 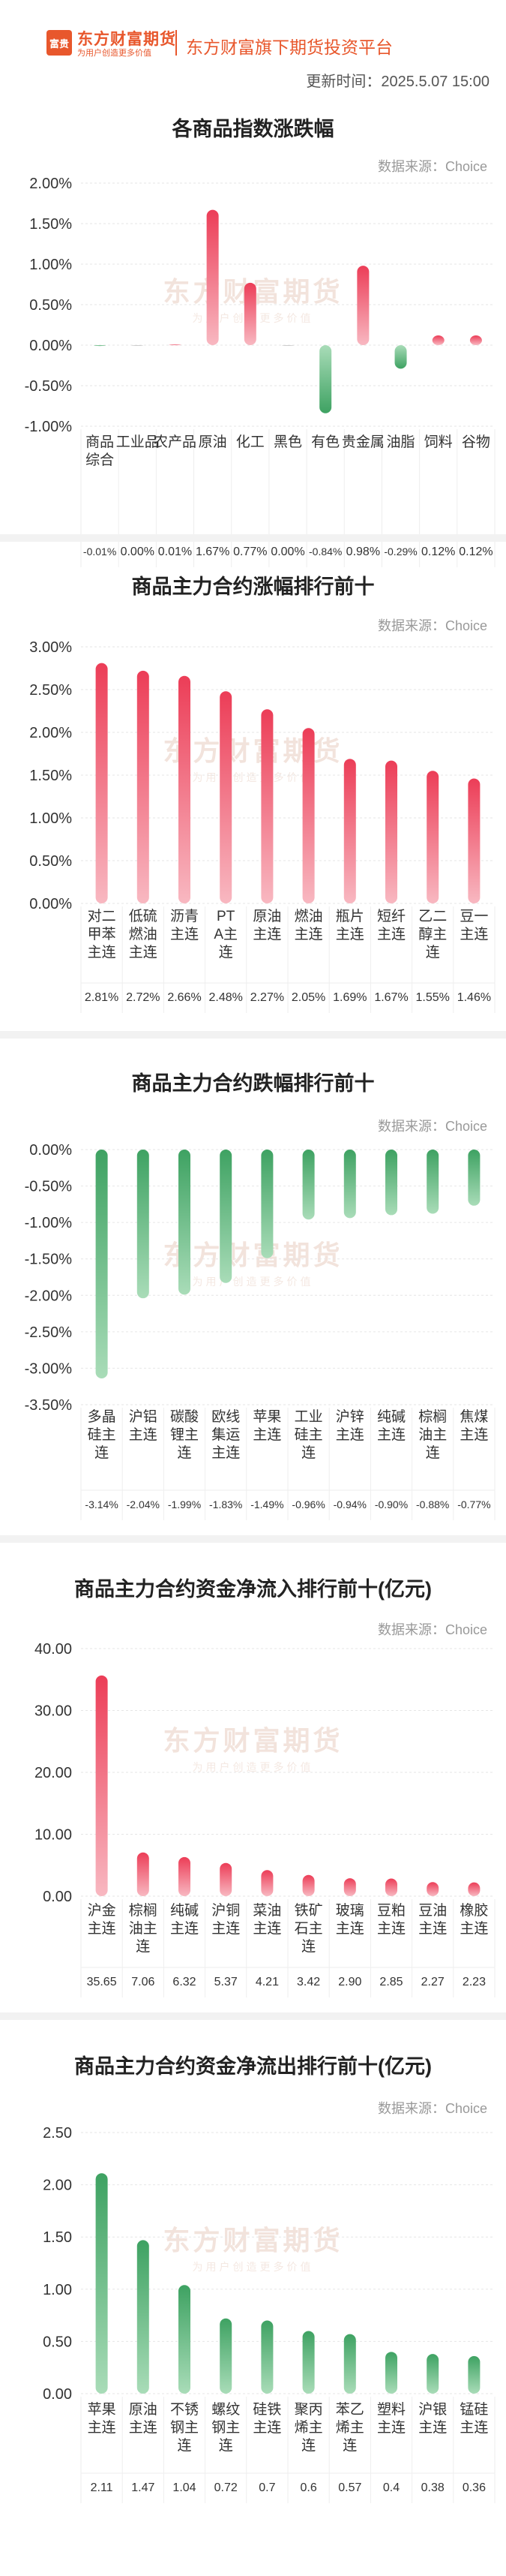 I want to click on y-tick-label: 0.00, so click(x=57, y=2394).